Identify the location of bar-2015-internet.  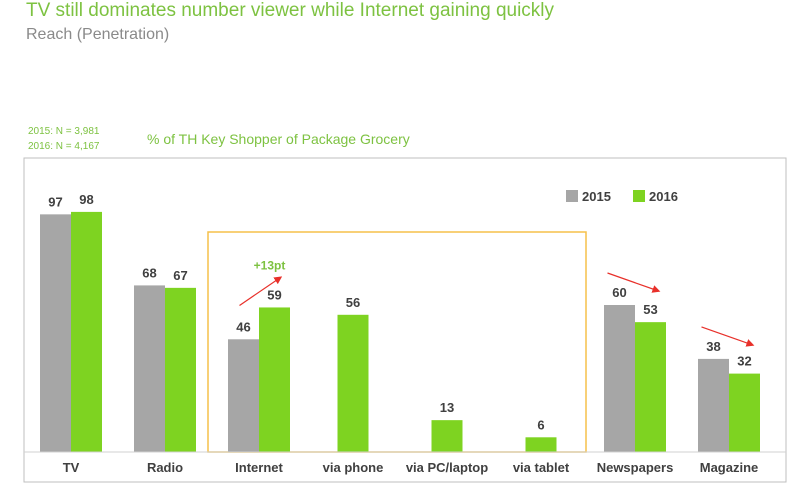
(243, 395).